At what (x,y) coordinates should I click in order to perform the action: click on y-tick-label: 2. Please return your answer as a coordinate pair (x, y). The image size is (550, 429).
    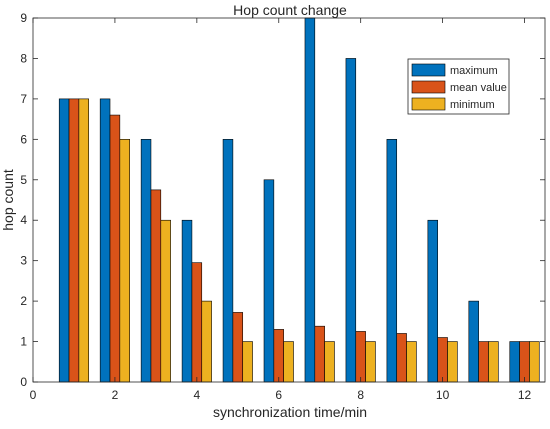
    Looking at the image, I should click on (23, 301).